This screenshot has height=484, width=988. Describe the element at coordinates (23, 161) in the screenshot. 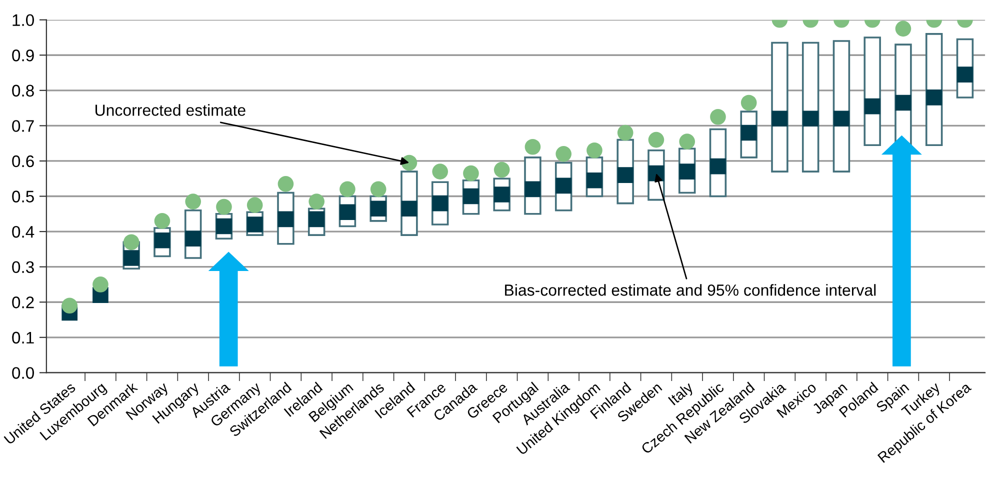

I see `y-tick-label: 0.6` at that location.